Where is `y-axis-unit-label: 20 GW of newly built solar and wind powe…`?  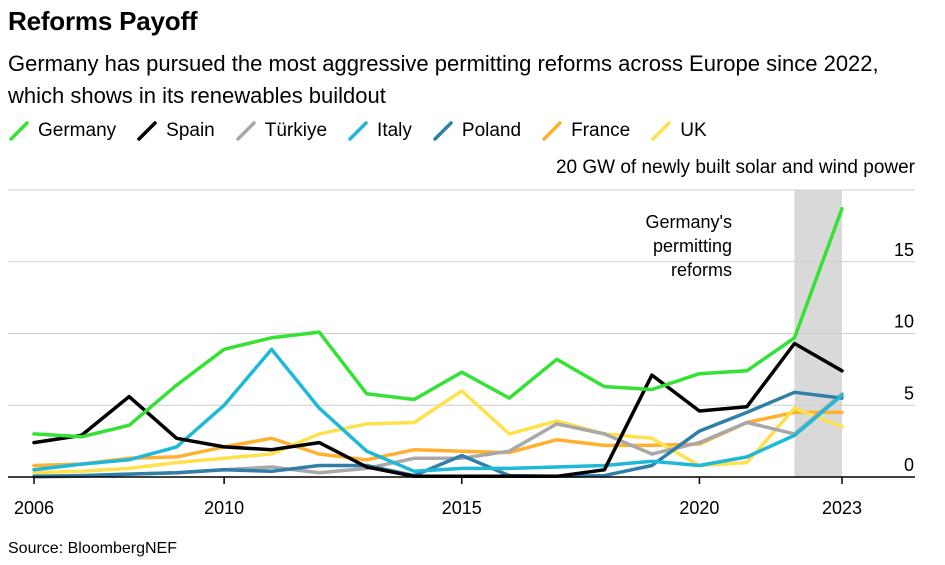 y-axis-unit-label: 20 GW of newly built solar and wind powe… is located at coordinates (735, 167).